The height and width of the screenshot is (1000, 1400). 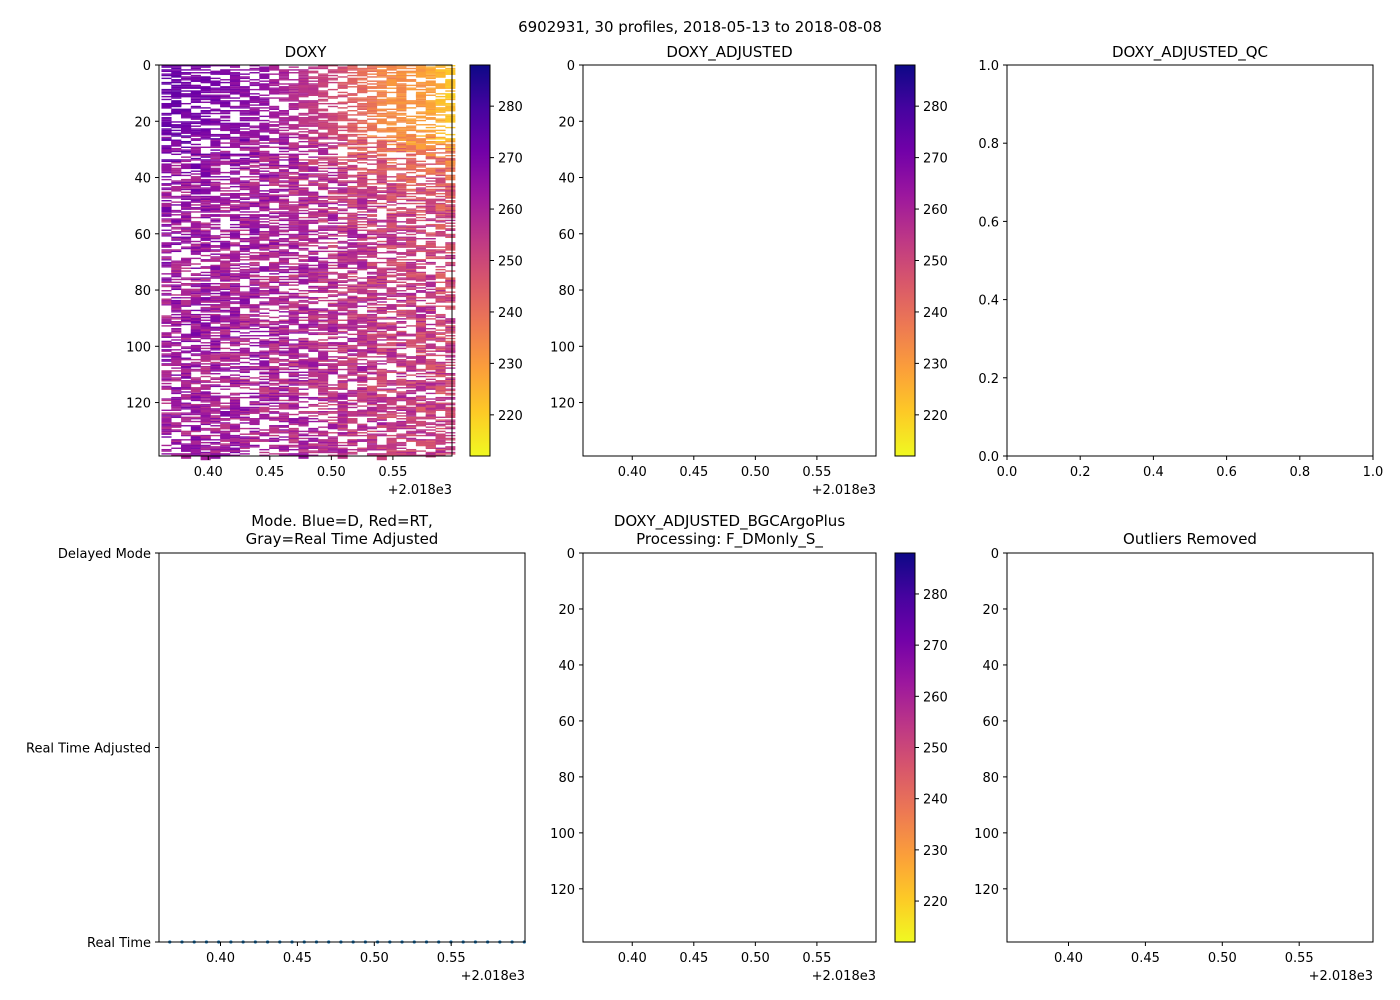 What do you see at coordinates (1007, 472) in the screenshot?
I see `x-tick-label: 0.0` at bounding box center [1007, 472].